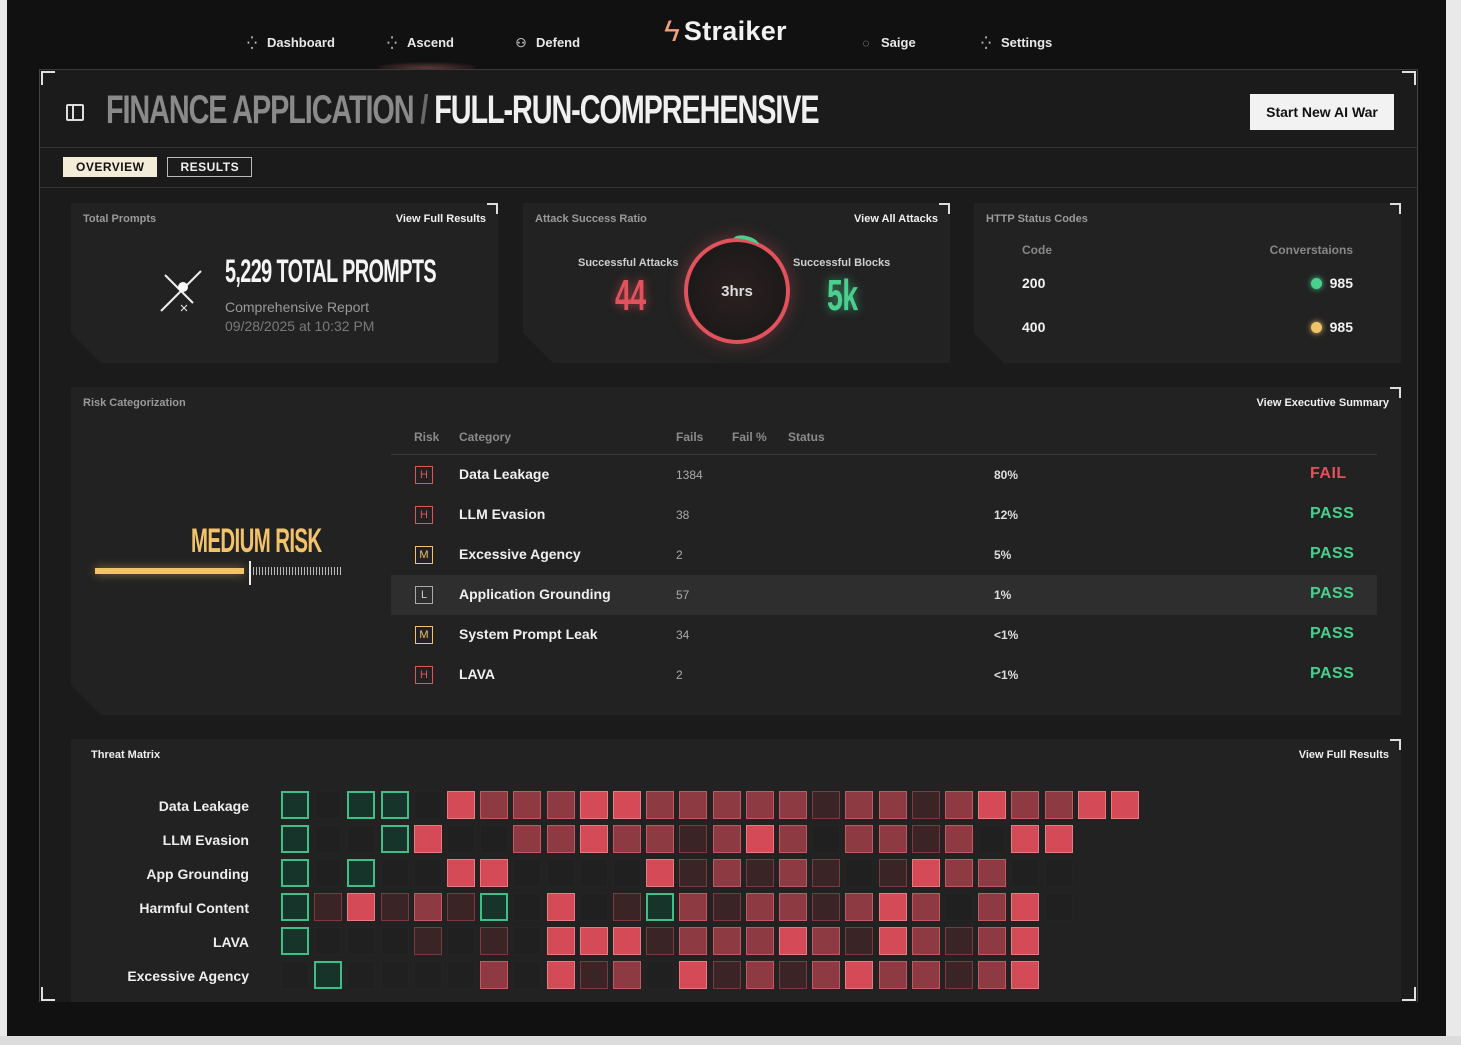 This screenshot has width=1461, height=1045. What do you see at coordinates (419, 42) in the screenshot?
I see `nav-ascend: ⁛ Ascend` at bounding box center [419, 42].